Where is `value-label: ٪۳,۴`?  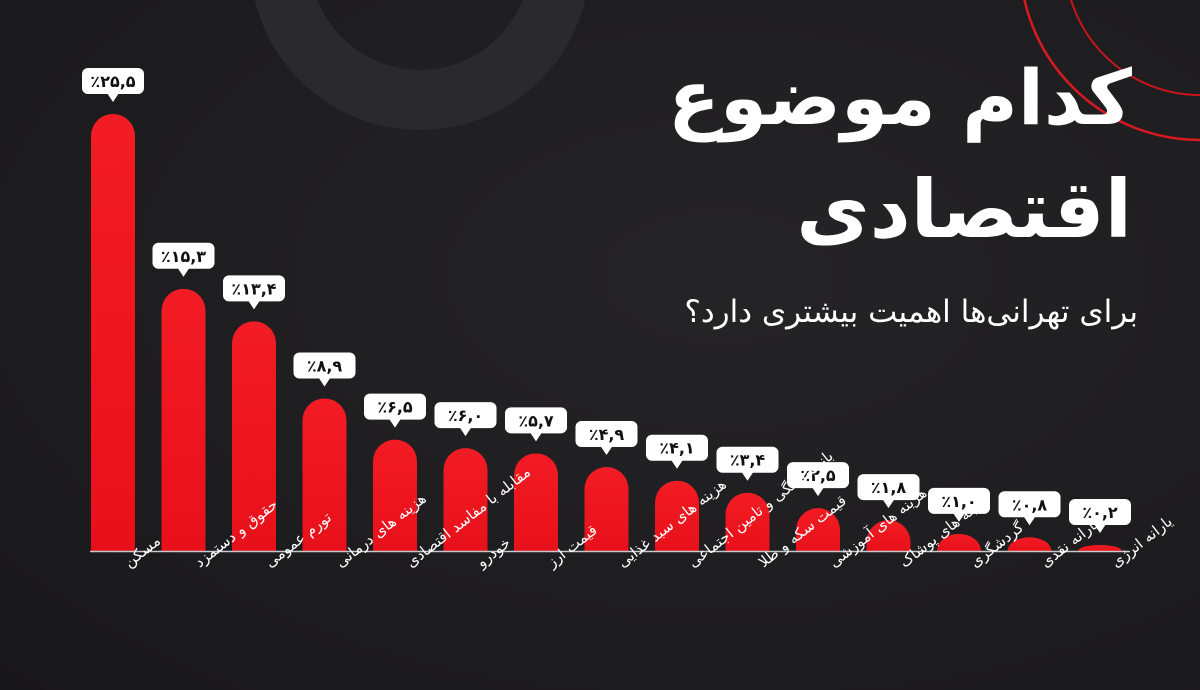 value-label: ٪۳,۴ is located at coordinates (747, 463).